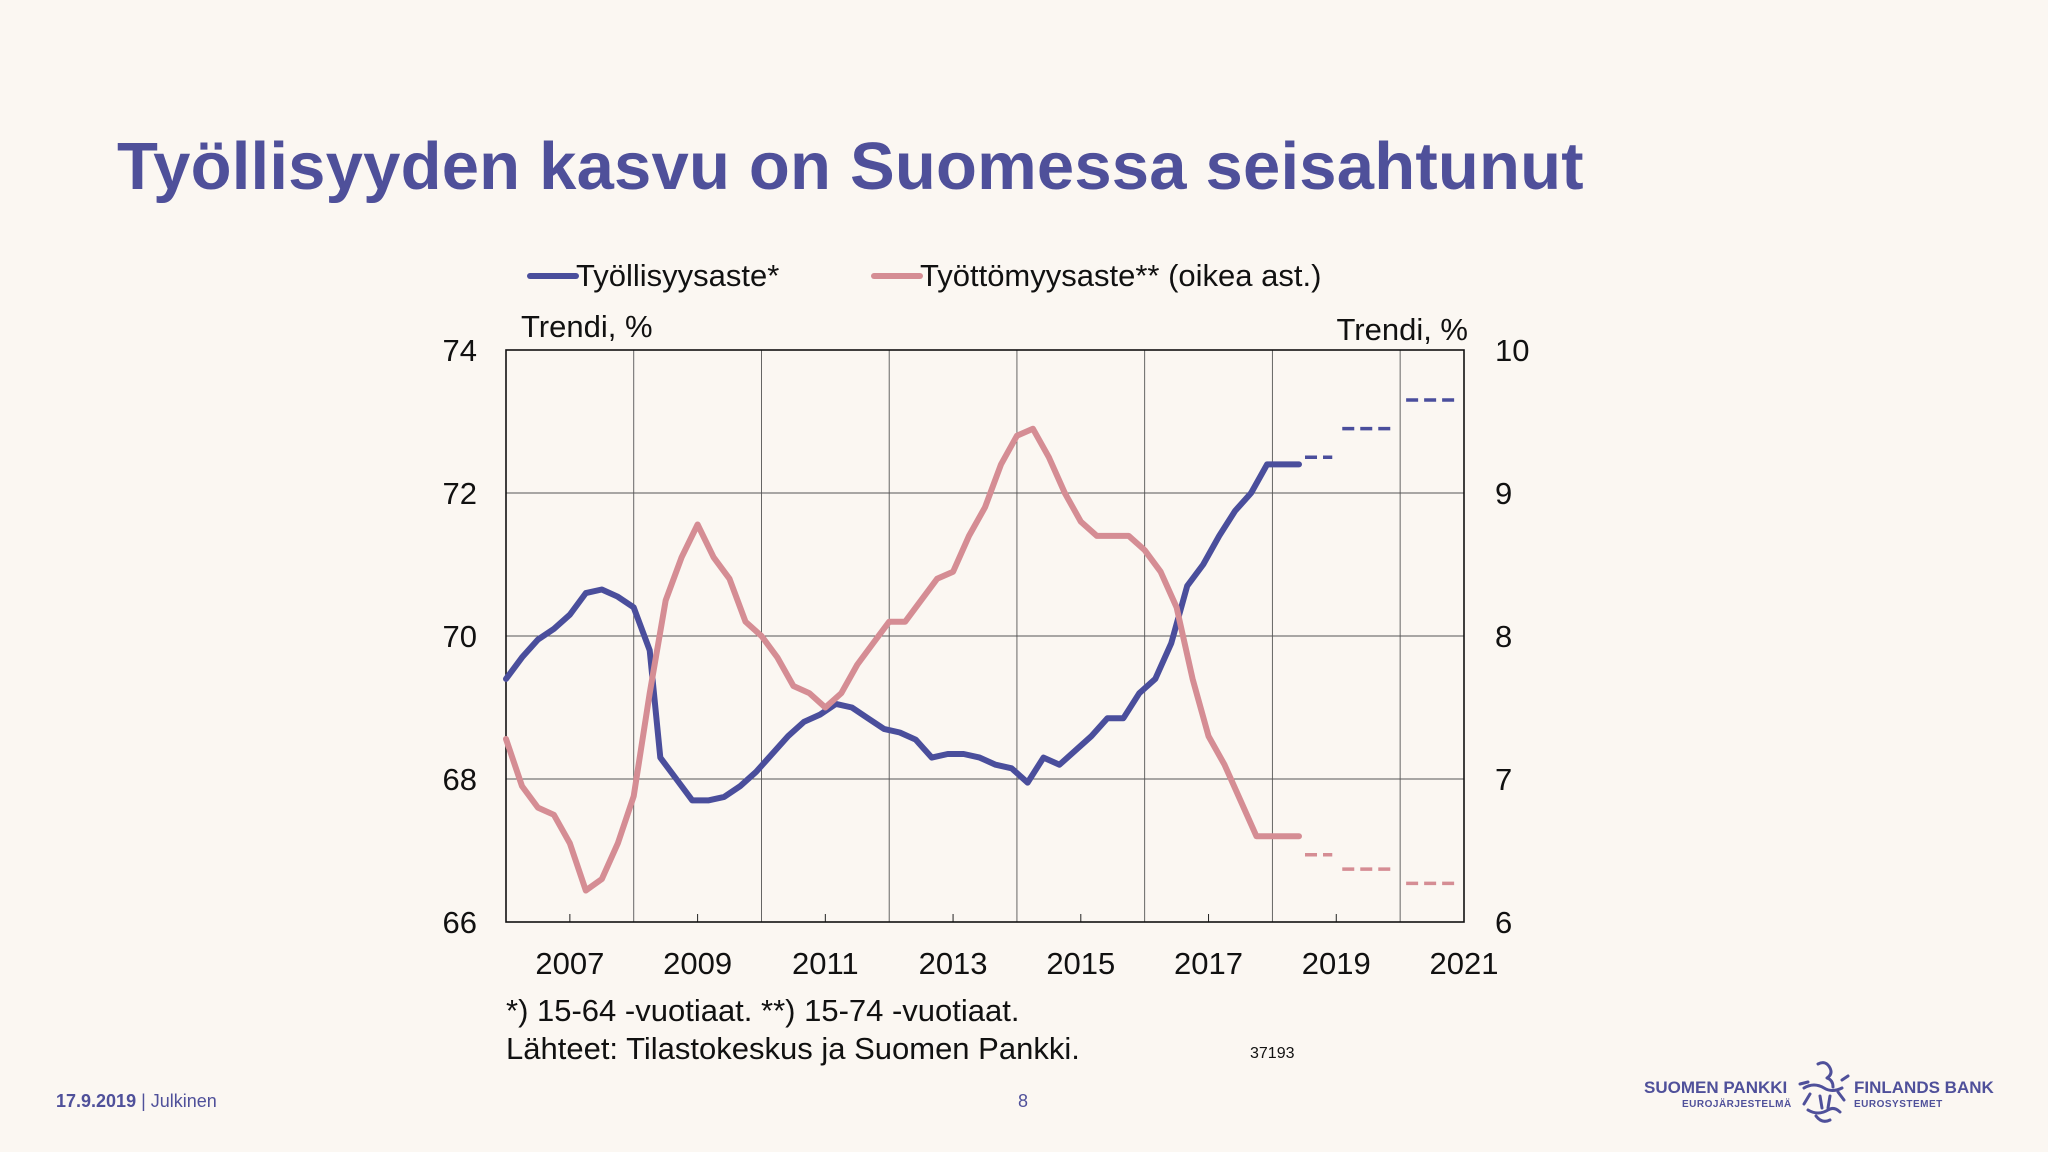 The height and width of the screenshot is (1152, 2048). I want to click on y-tick-right: 6, so click(1503, 922).